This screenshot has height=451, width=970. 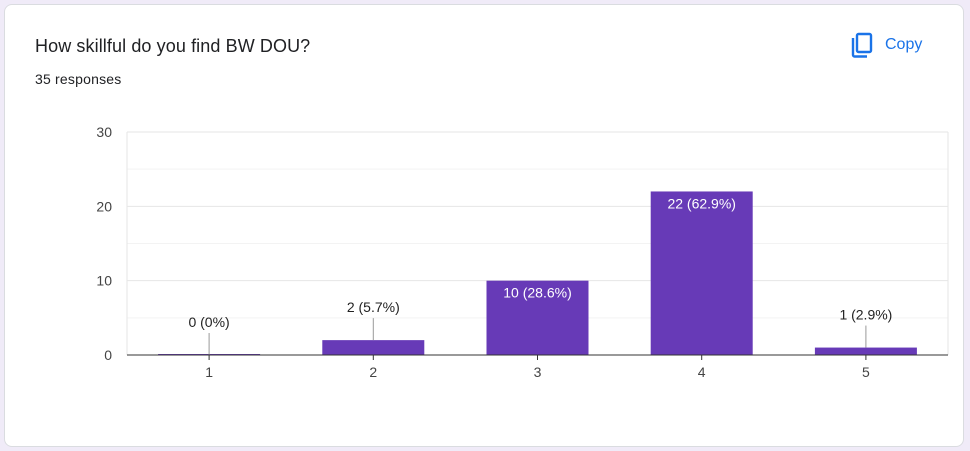 I want to click on data-label: 0 (0%), so click(x=208, y=322).